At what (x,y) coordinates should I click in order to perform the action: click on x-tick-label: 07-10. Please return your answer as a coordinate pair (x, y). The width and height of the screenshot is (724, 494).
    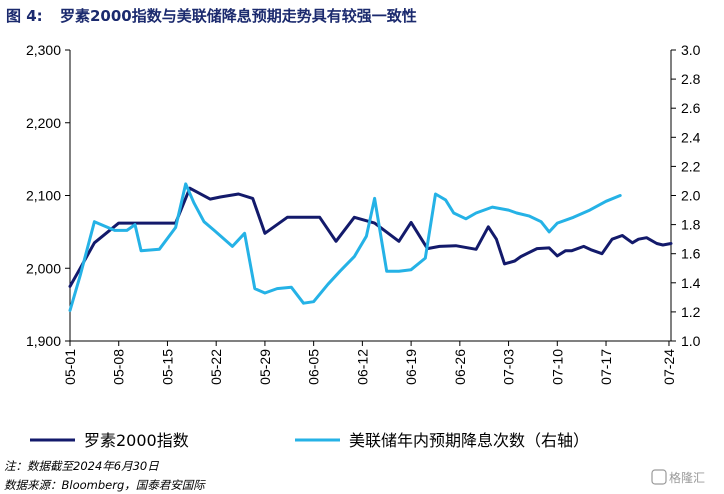
    Looking at the image, I should click on (557, 367).